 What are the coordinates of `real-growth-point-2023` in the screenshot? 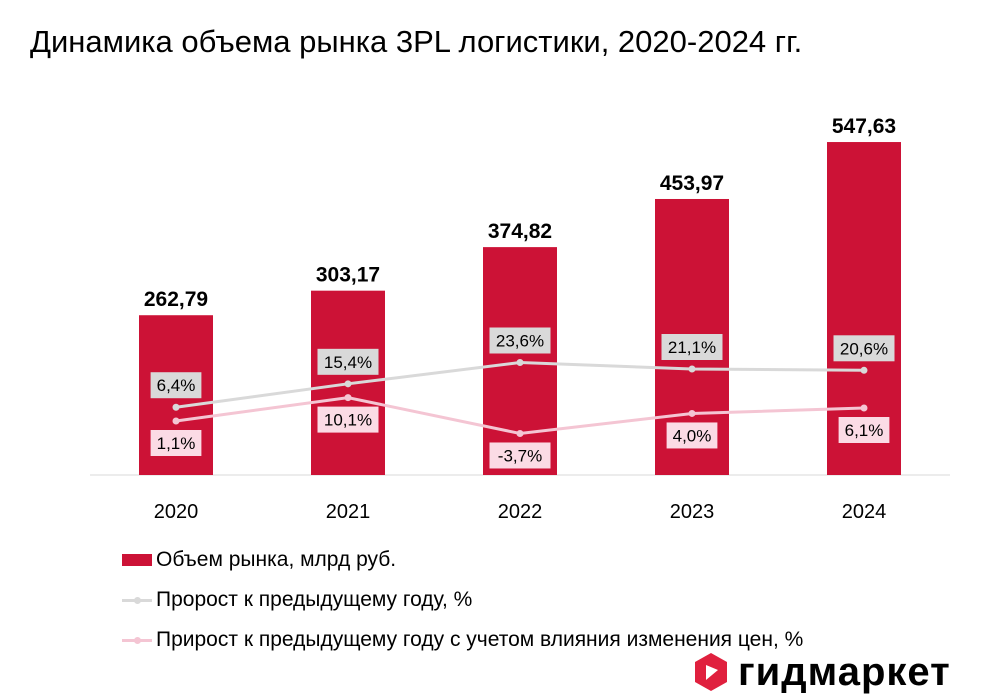 It's located at (692, 413).